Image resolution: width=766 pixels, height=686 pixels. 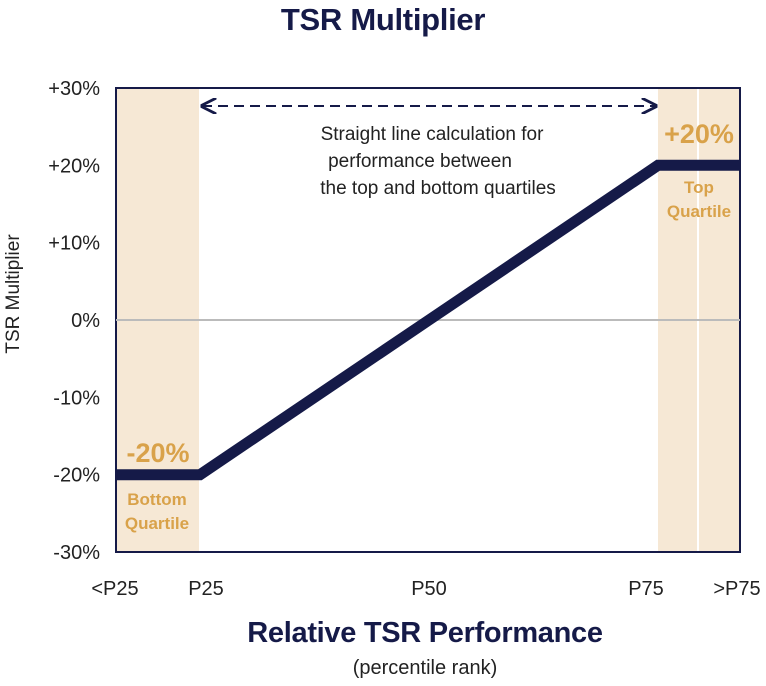 What do you see at coordinates (76, 476) in the screenshot?
I see `y-tick-label: -20%` at bounding box center [76, 476].